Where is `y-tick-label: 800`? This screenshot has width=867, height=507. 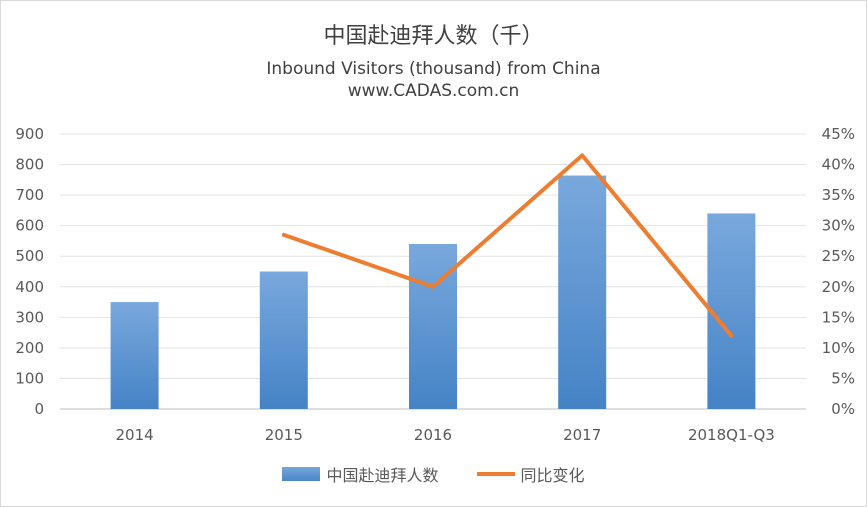
y-tick-label: 800 is located at coordinates (29, 165).